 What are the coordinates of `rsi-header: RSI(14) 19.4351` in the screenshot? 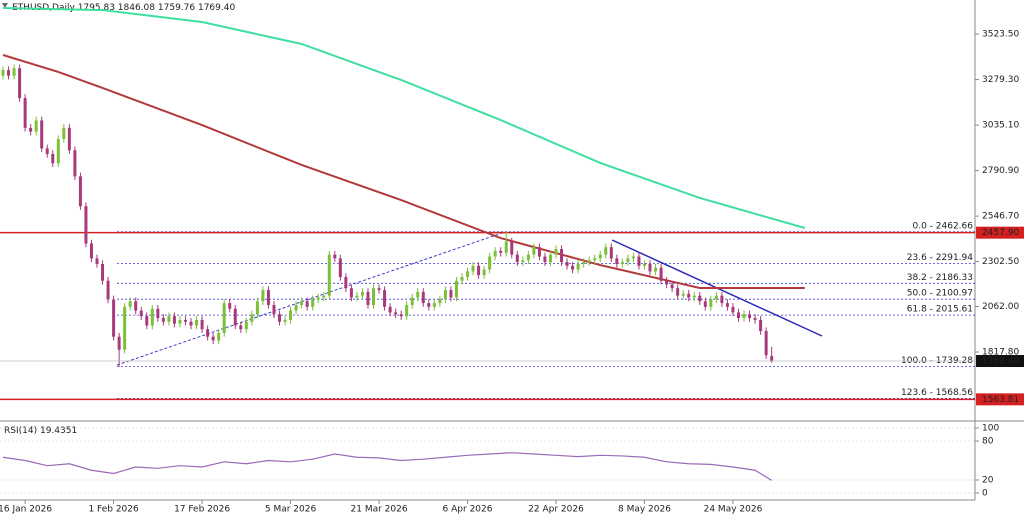 It's located at (40, 431).